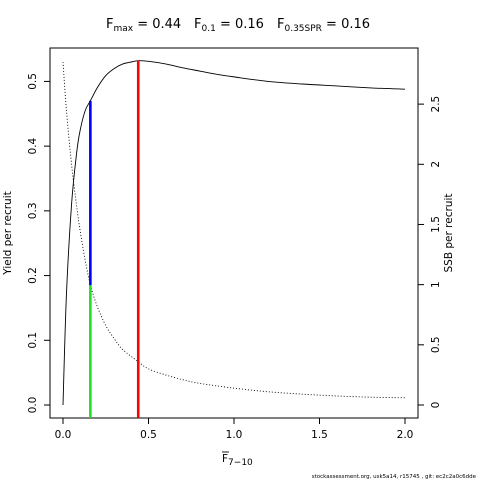 The image size is (480, 480). I want to click on x-tick-label: 1.5, so click(319, 435).